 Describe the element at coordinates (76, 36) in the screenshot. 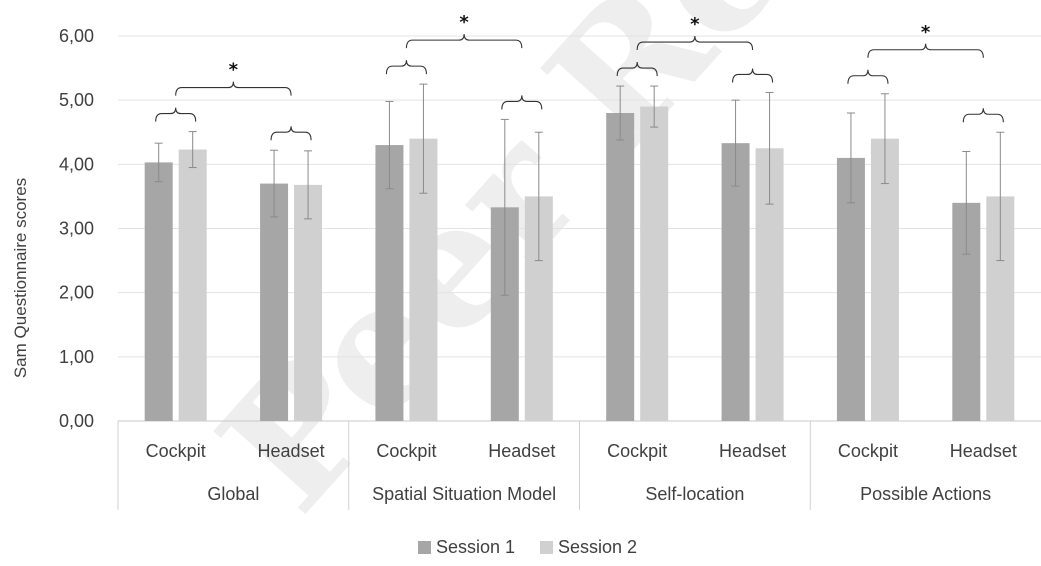

I see `y-tick-label: 6,00` at that location.